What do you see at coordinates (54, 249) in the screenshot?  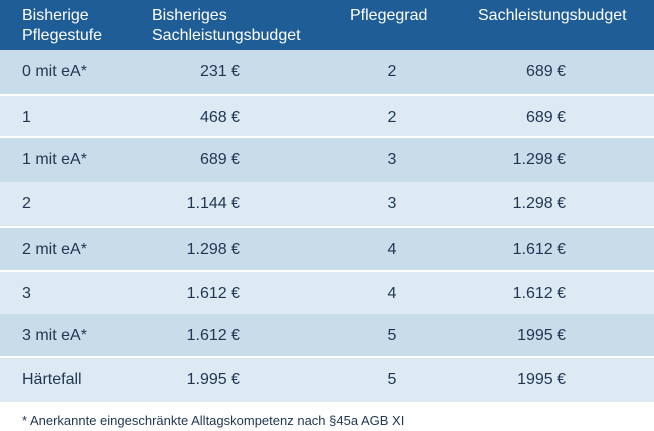 I see `cell-pflegestufe: 2 mit eA*` at bounding box center [54, 249].